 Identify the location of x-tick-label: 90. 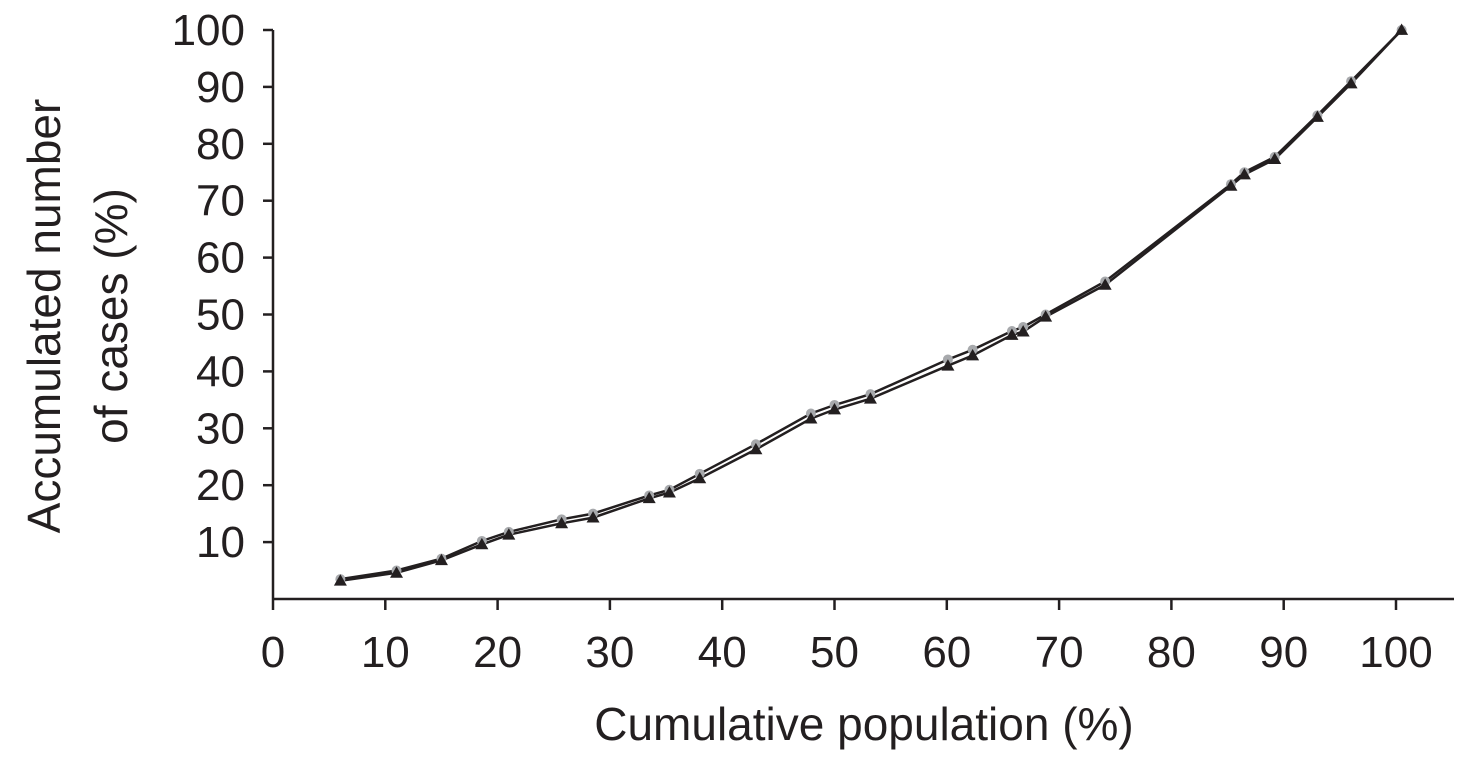
(1283, 652).